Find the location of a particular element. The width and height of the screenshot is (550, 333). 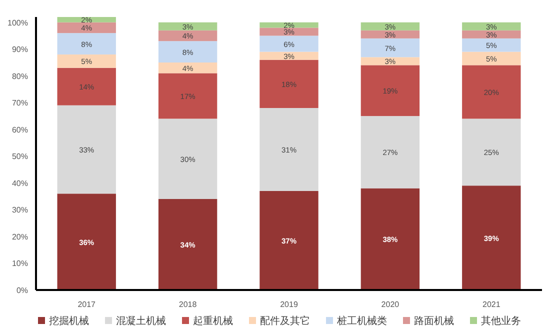

x-tick-label: 2019 is located at coordinates (289, 304).